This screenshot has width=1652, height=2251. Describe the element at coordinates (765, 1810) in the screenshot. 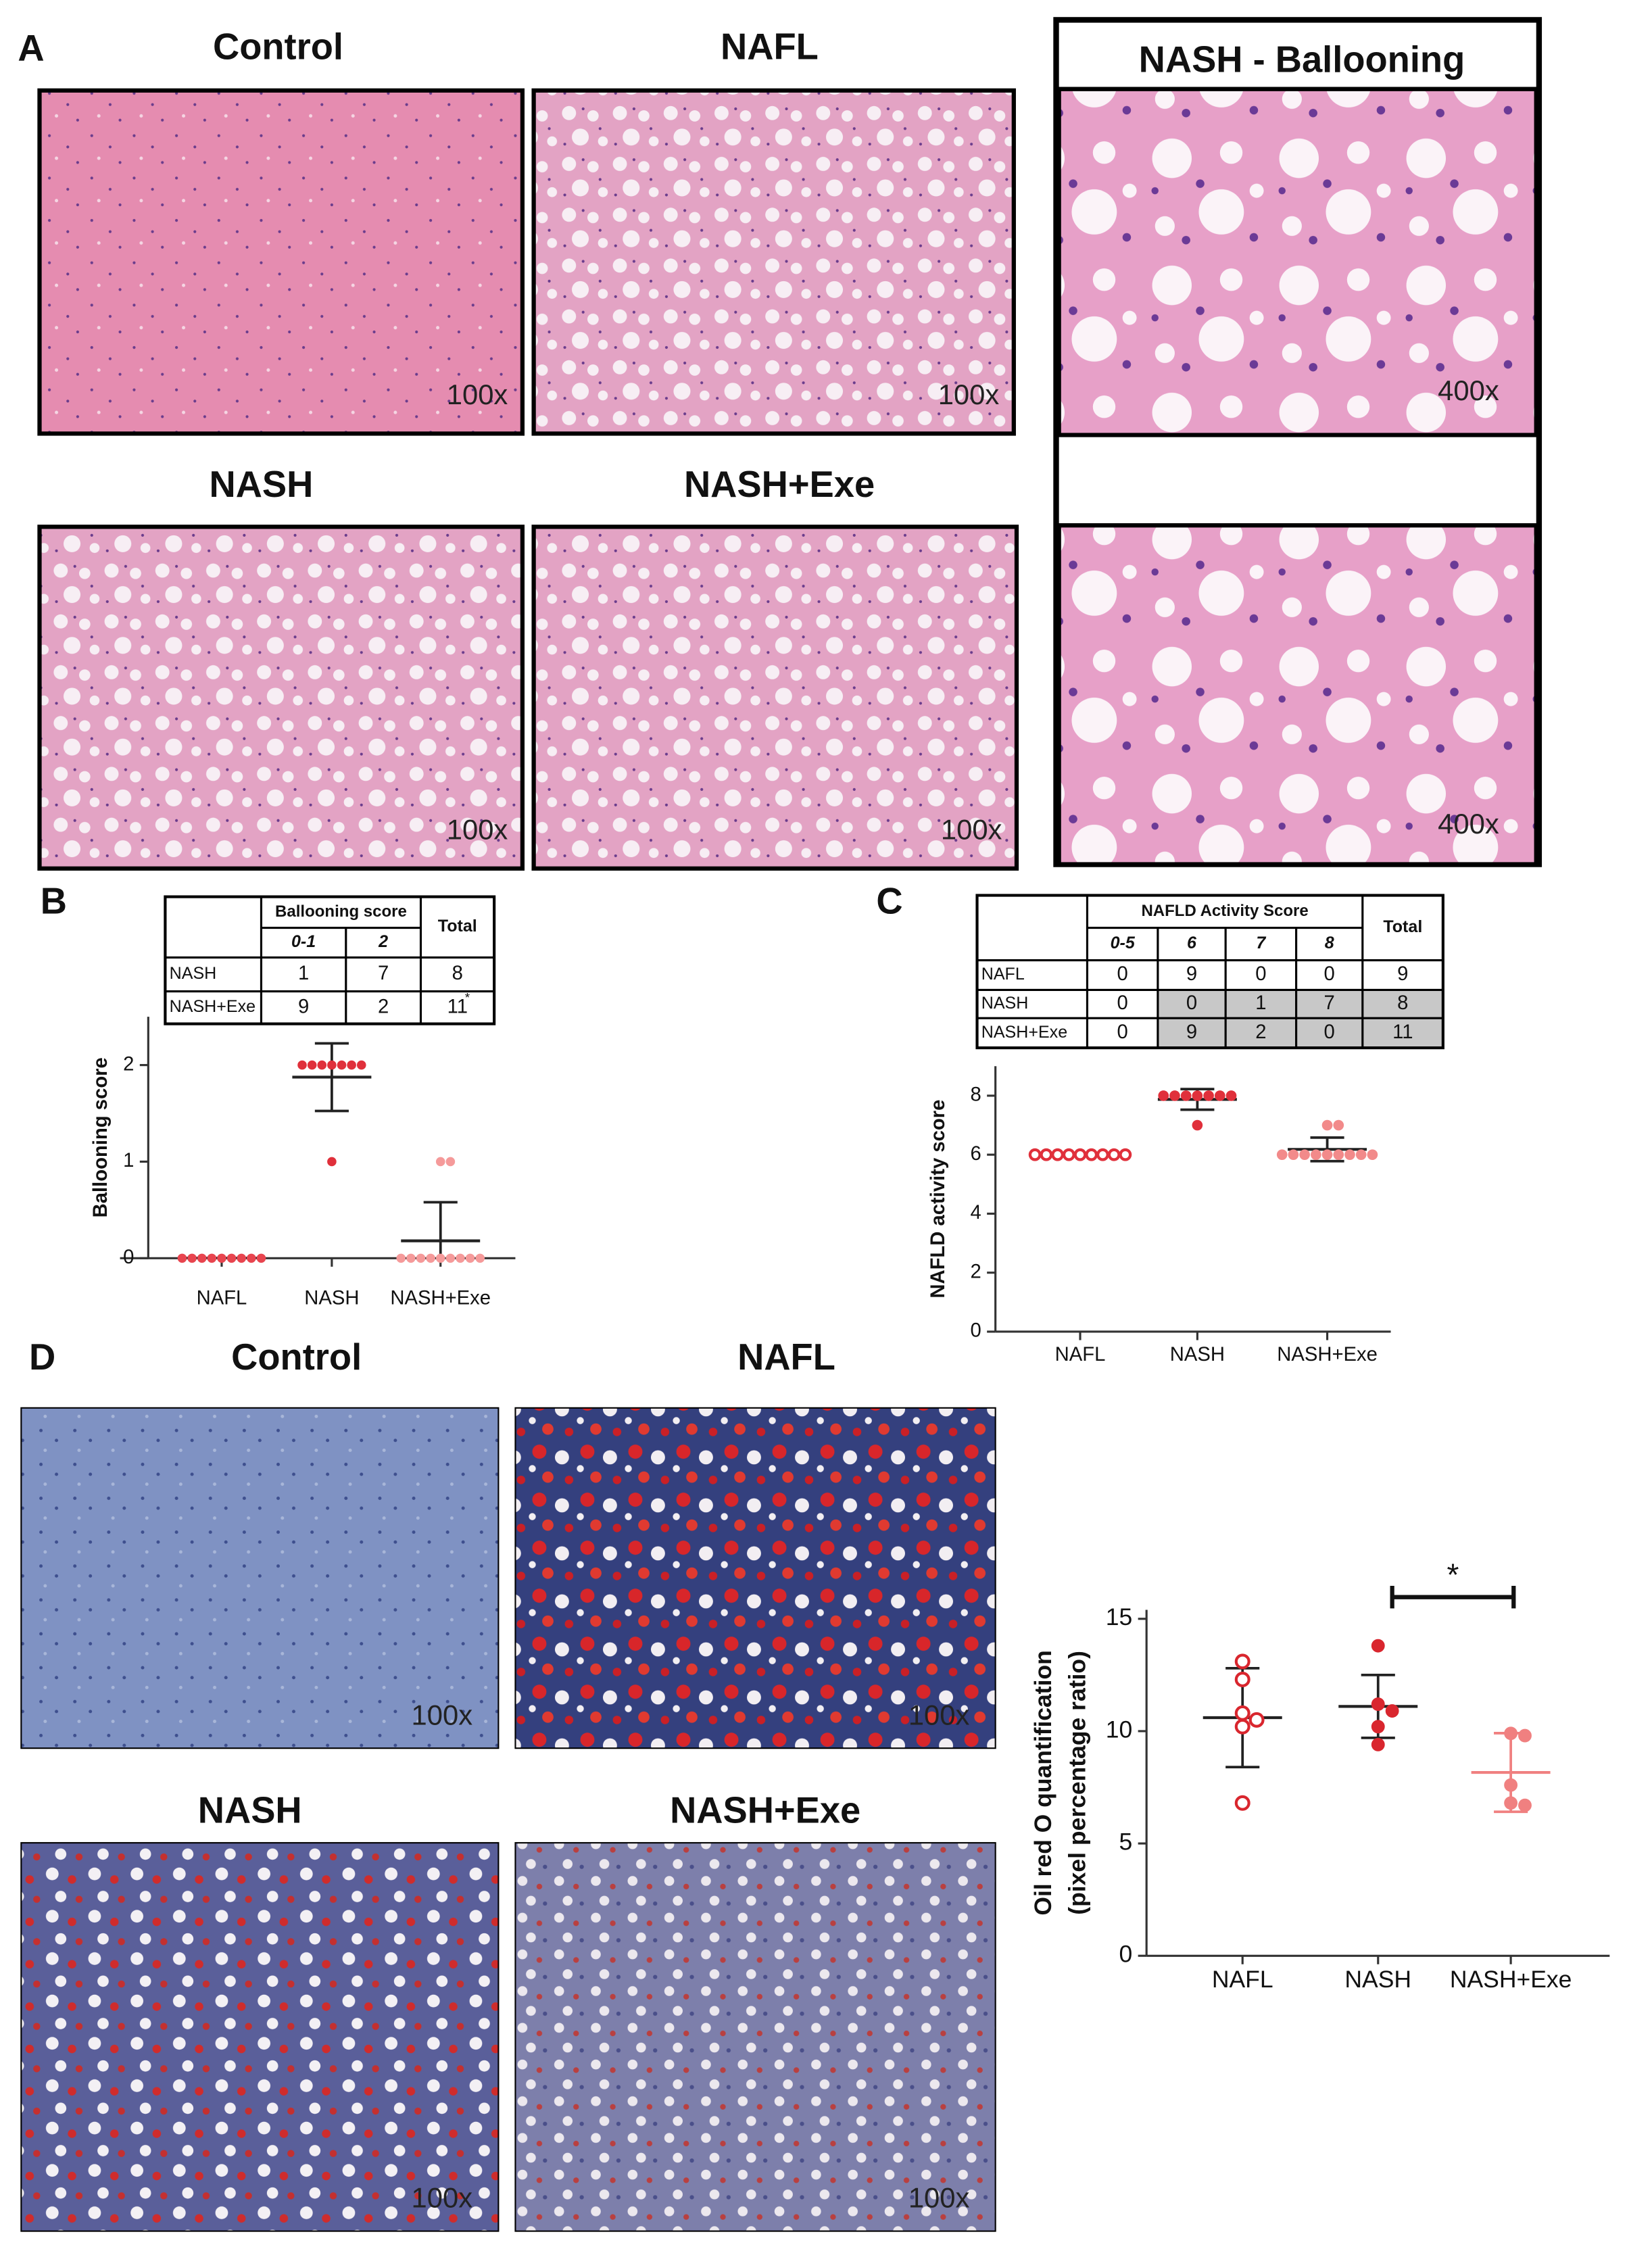

I see `image-title: NASH+Exe` at that location.